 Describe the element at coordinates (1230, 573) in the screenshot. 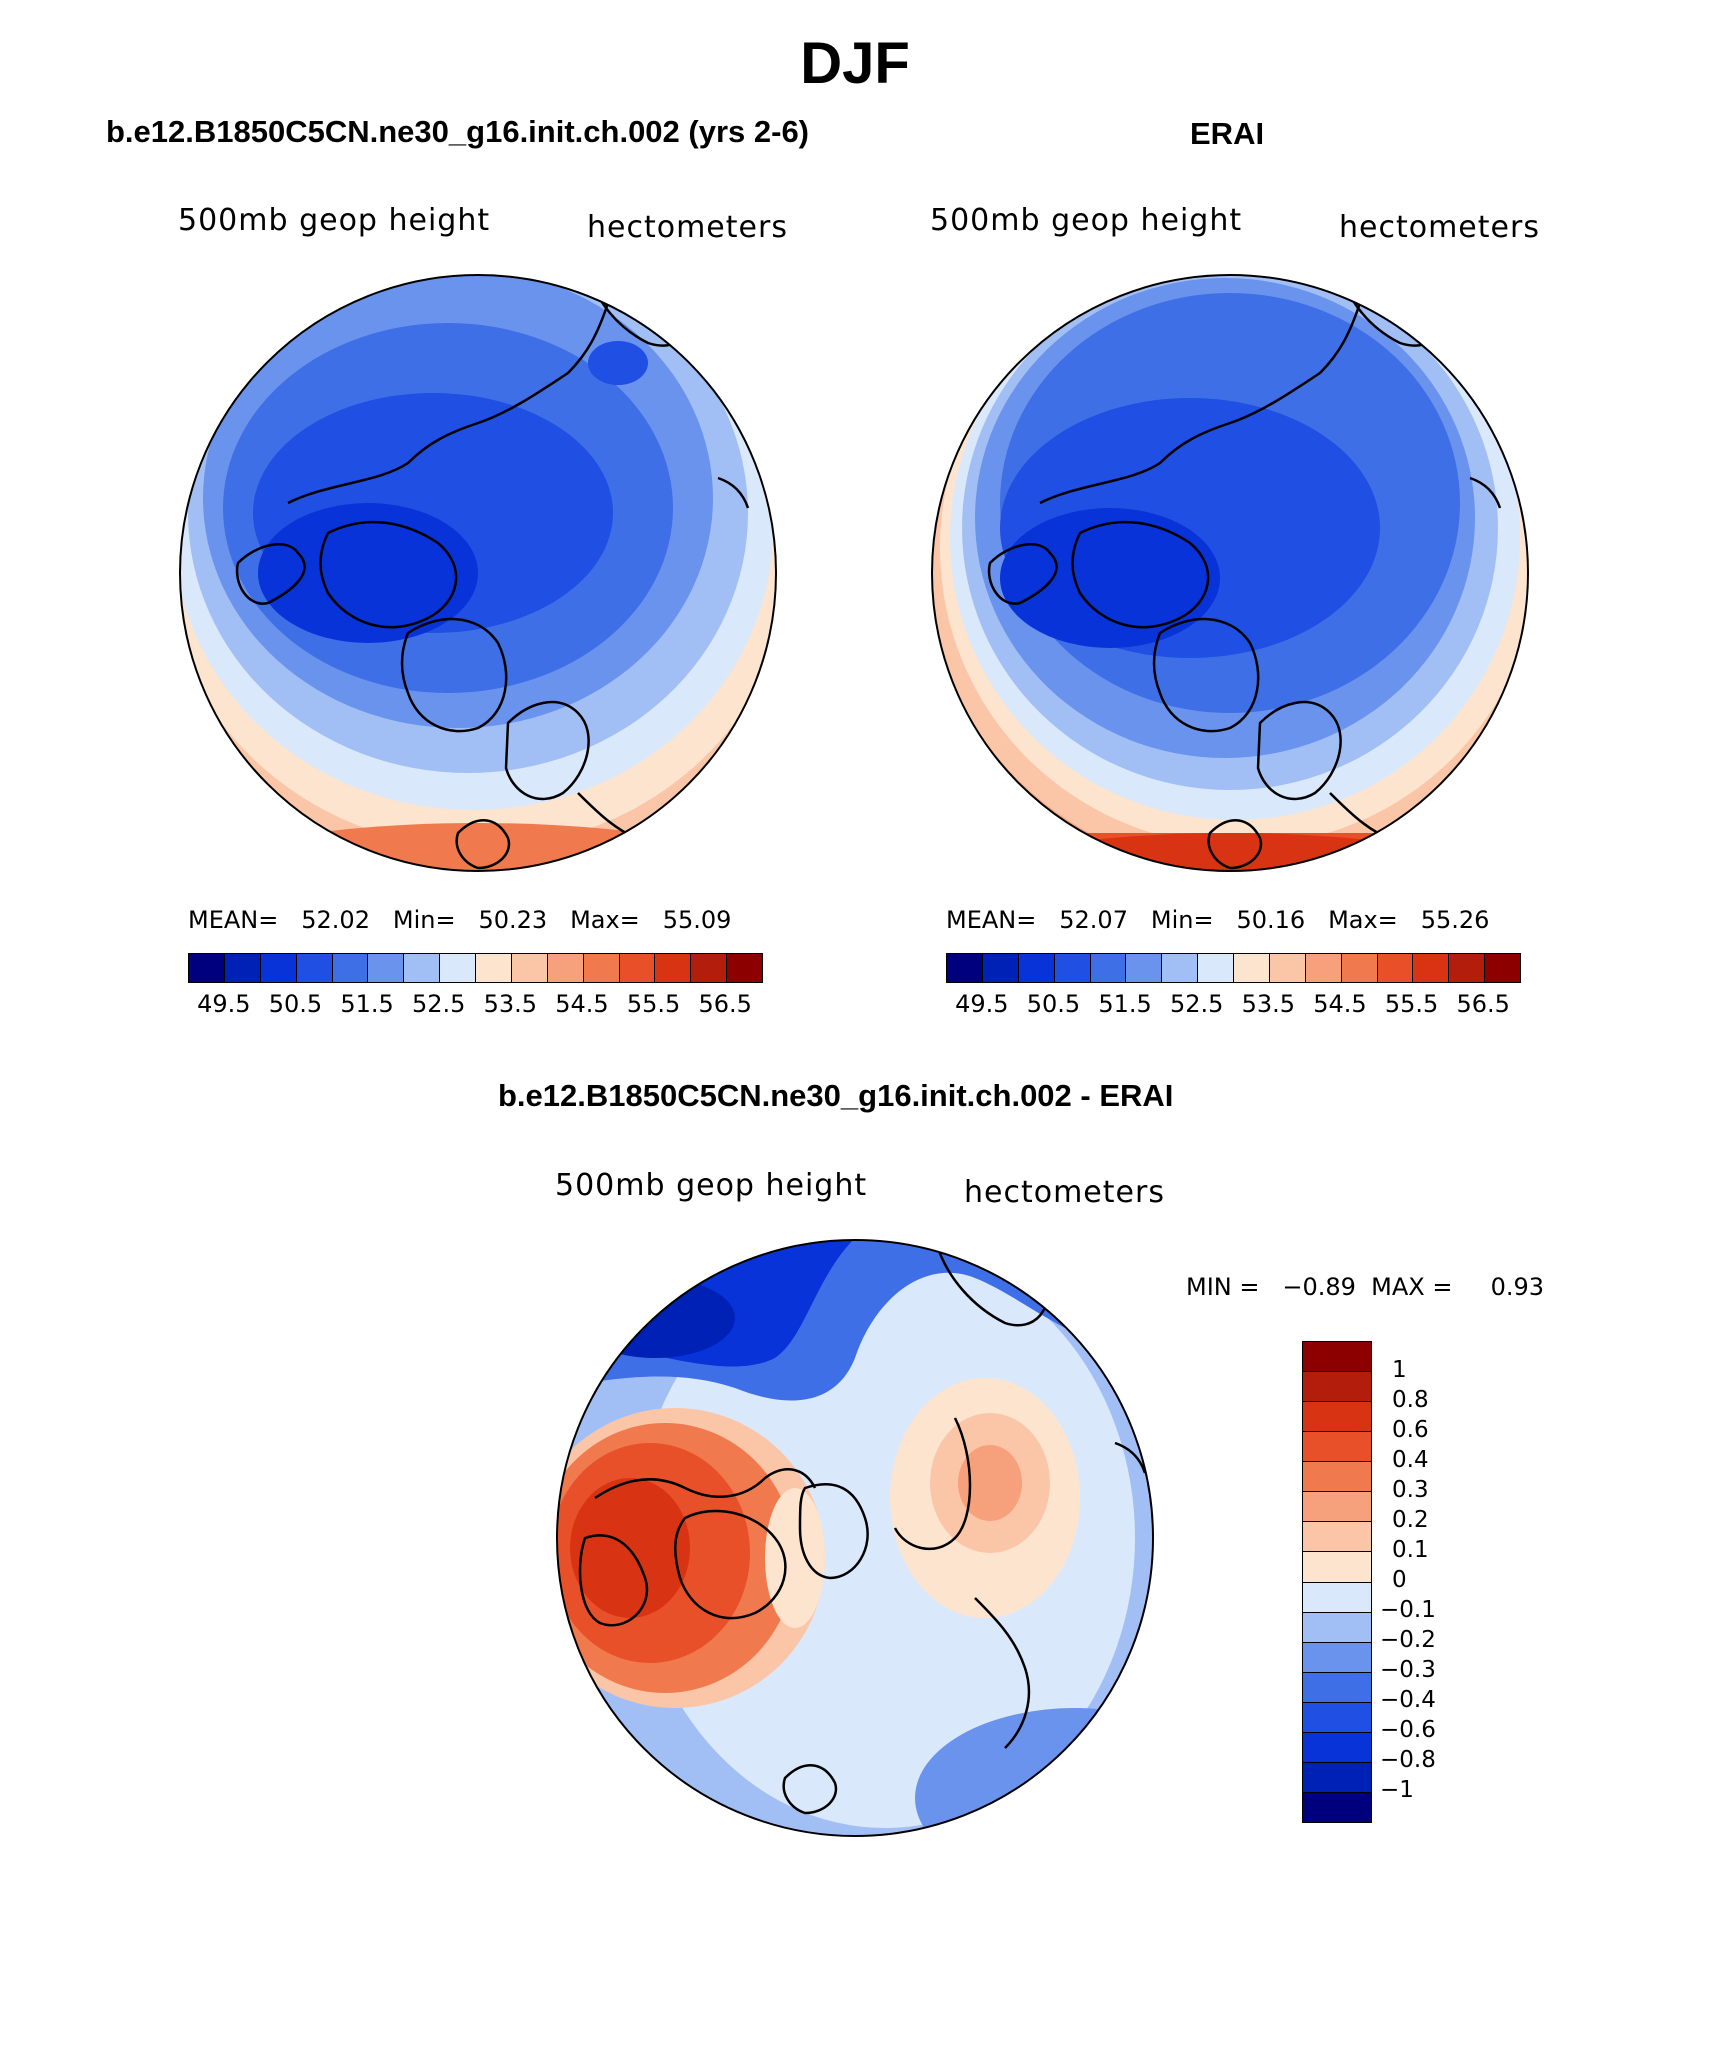

I see `obs-polar-map` at that location.